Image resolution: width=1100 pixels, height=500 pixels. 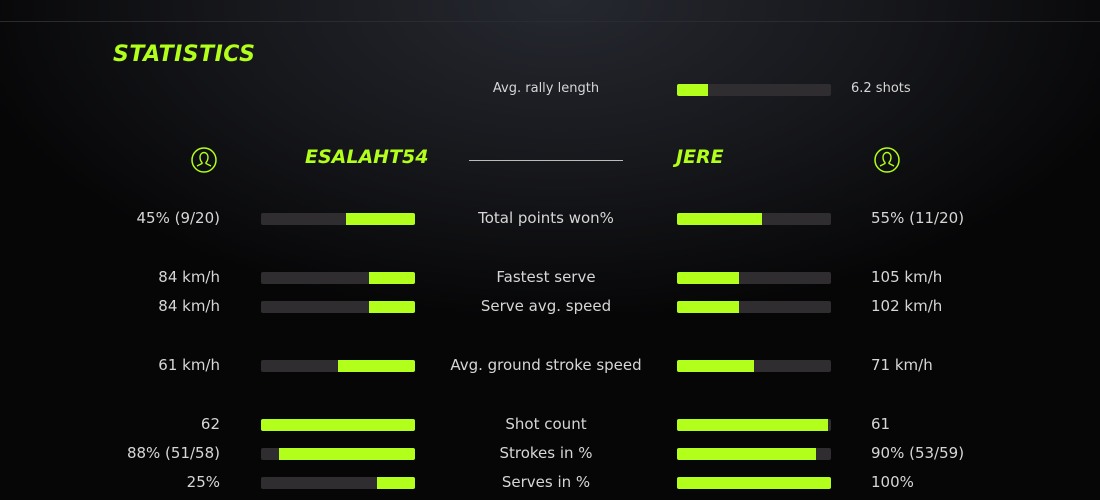 I want to click on stat-row: 62 Shot count 61, so click(x=550, y=424).